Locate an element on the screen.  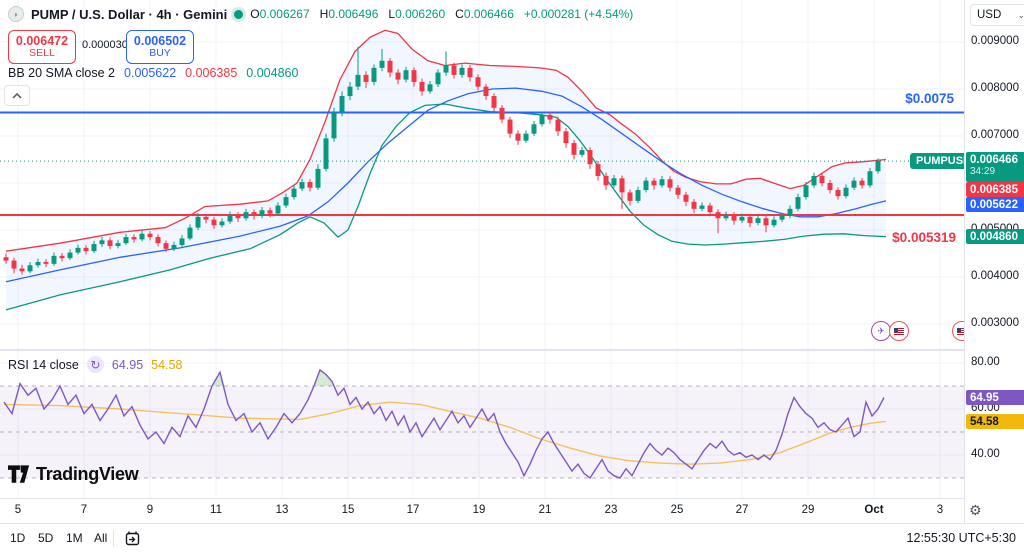
axis-tick-label: 0.009000 is located at coordinates (995, 41).